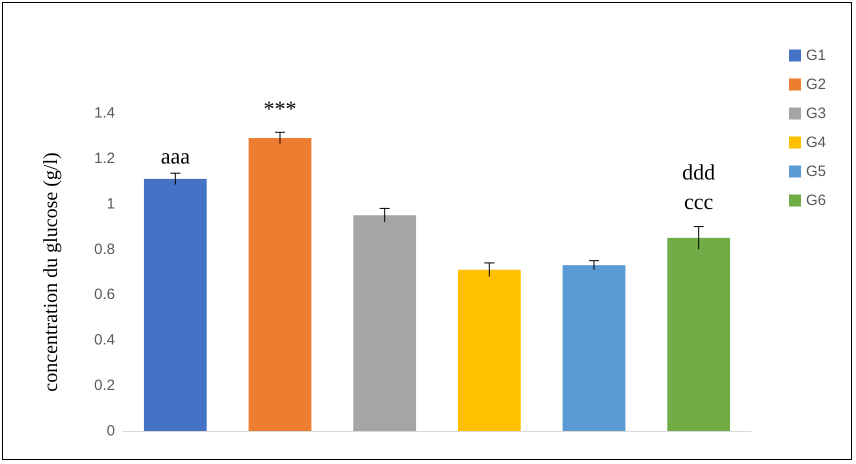  Describe the element at coordinates (104, 295) in the screenshot. I see `y-tick-label: 0.6` at that location.